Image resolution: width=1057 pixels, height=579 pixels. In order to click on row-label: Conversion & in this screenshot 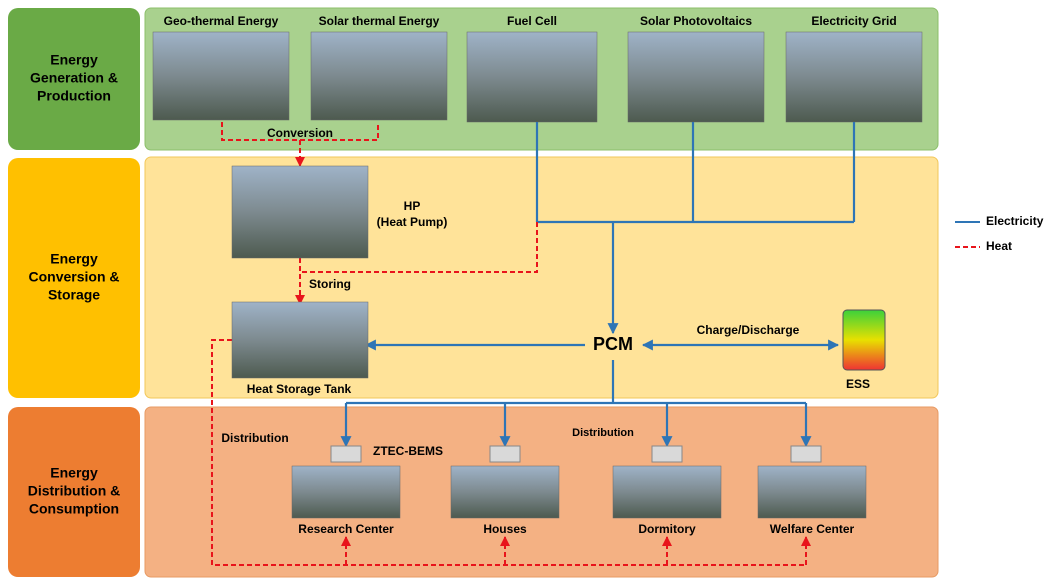, I will do `click(73, 277)`.